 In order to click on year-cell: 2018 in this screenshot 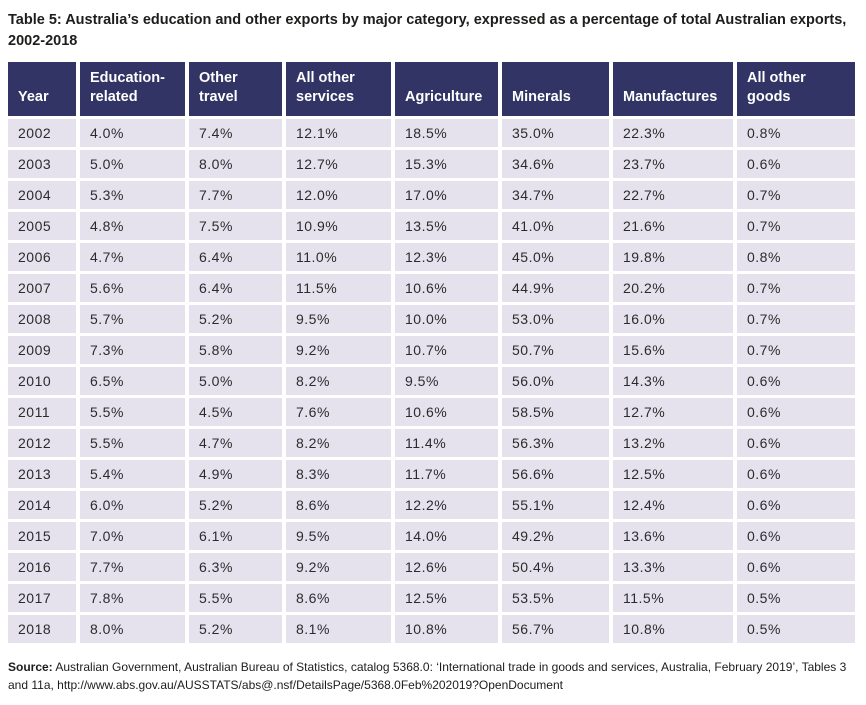, I will do `click(44, 631)`.